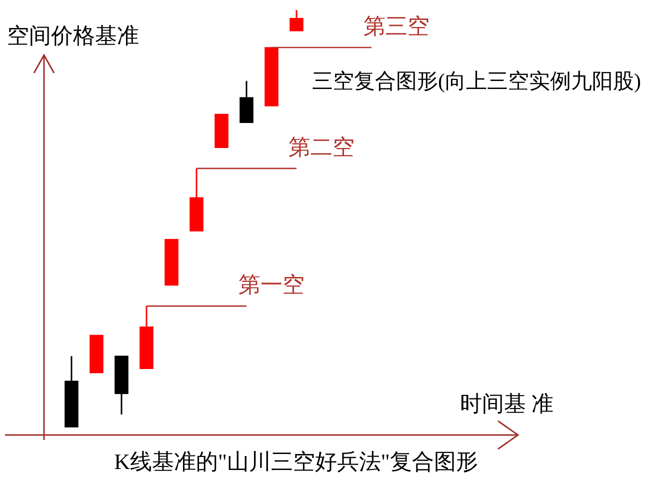 The image size is (649, 491). I want to click on title: 三空复合图形(向上三空实例九阳股), so click(476, 81).